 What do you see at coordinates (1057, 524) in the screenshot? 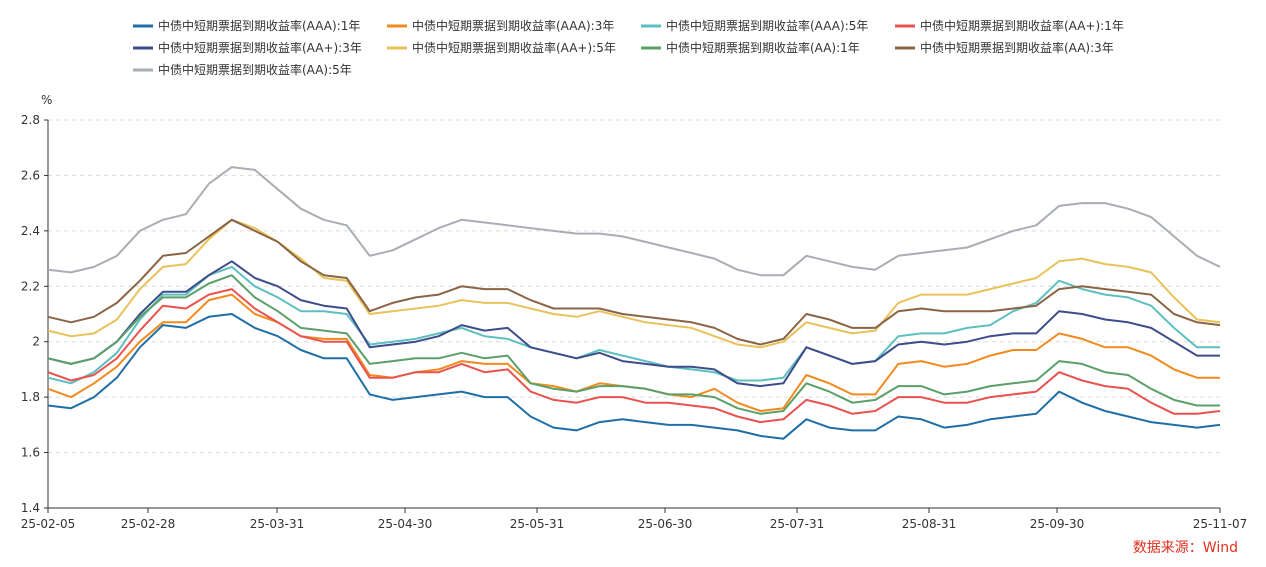
I see `x-tick-label: 25-09-30` at bounding box center [1057, 524].